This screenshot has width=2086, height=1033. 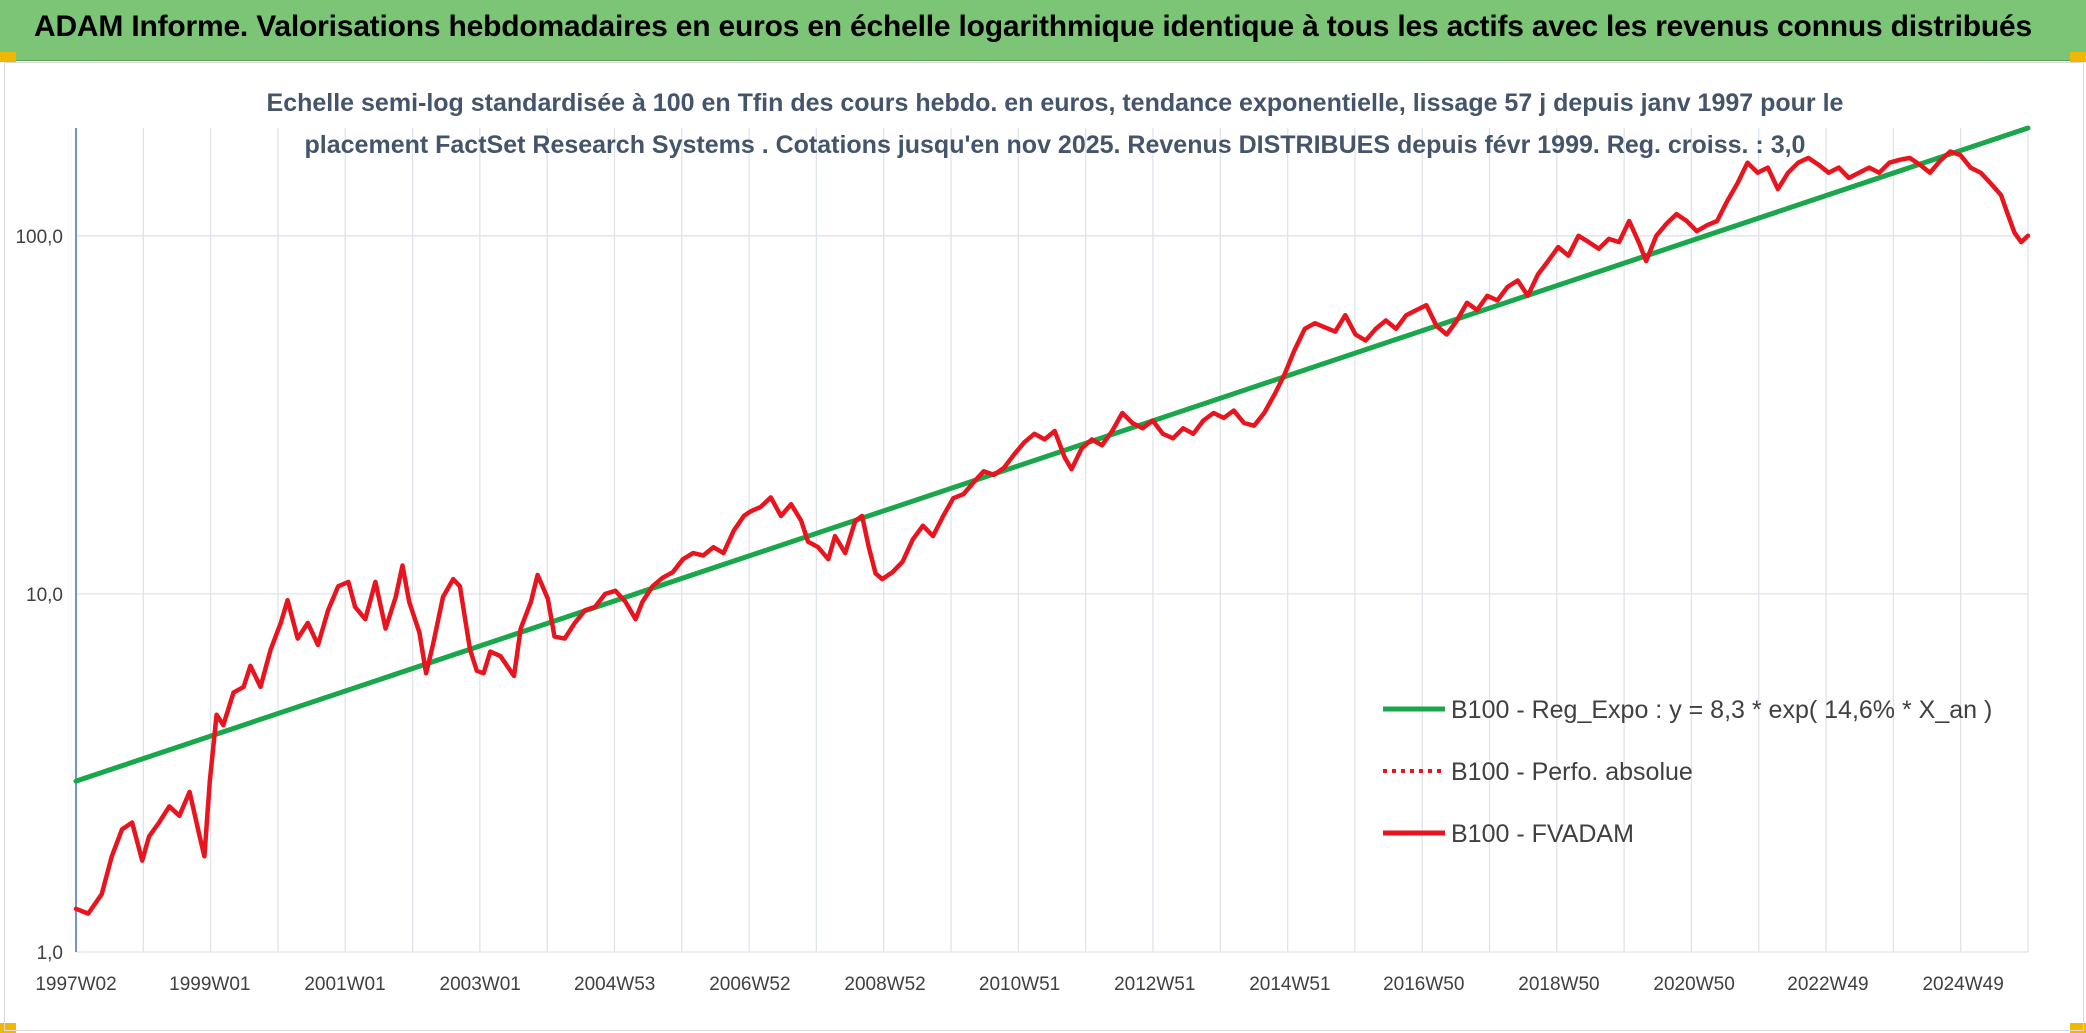 I want to click on x-tick-label: 2024W49, so click(x=1962, y=984).